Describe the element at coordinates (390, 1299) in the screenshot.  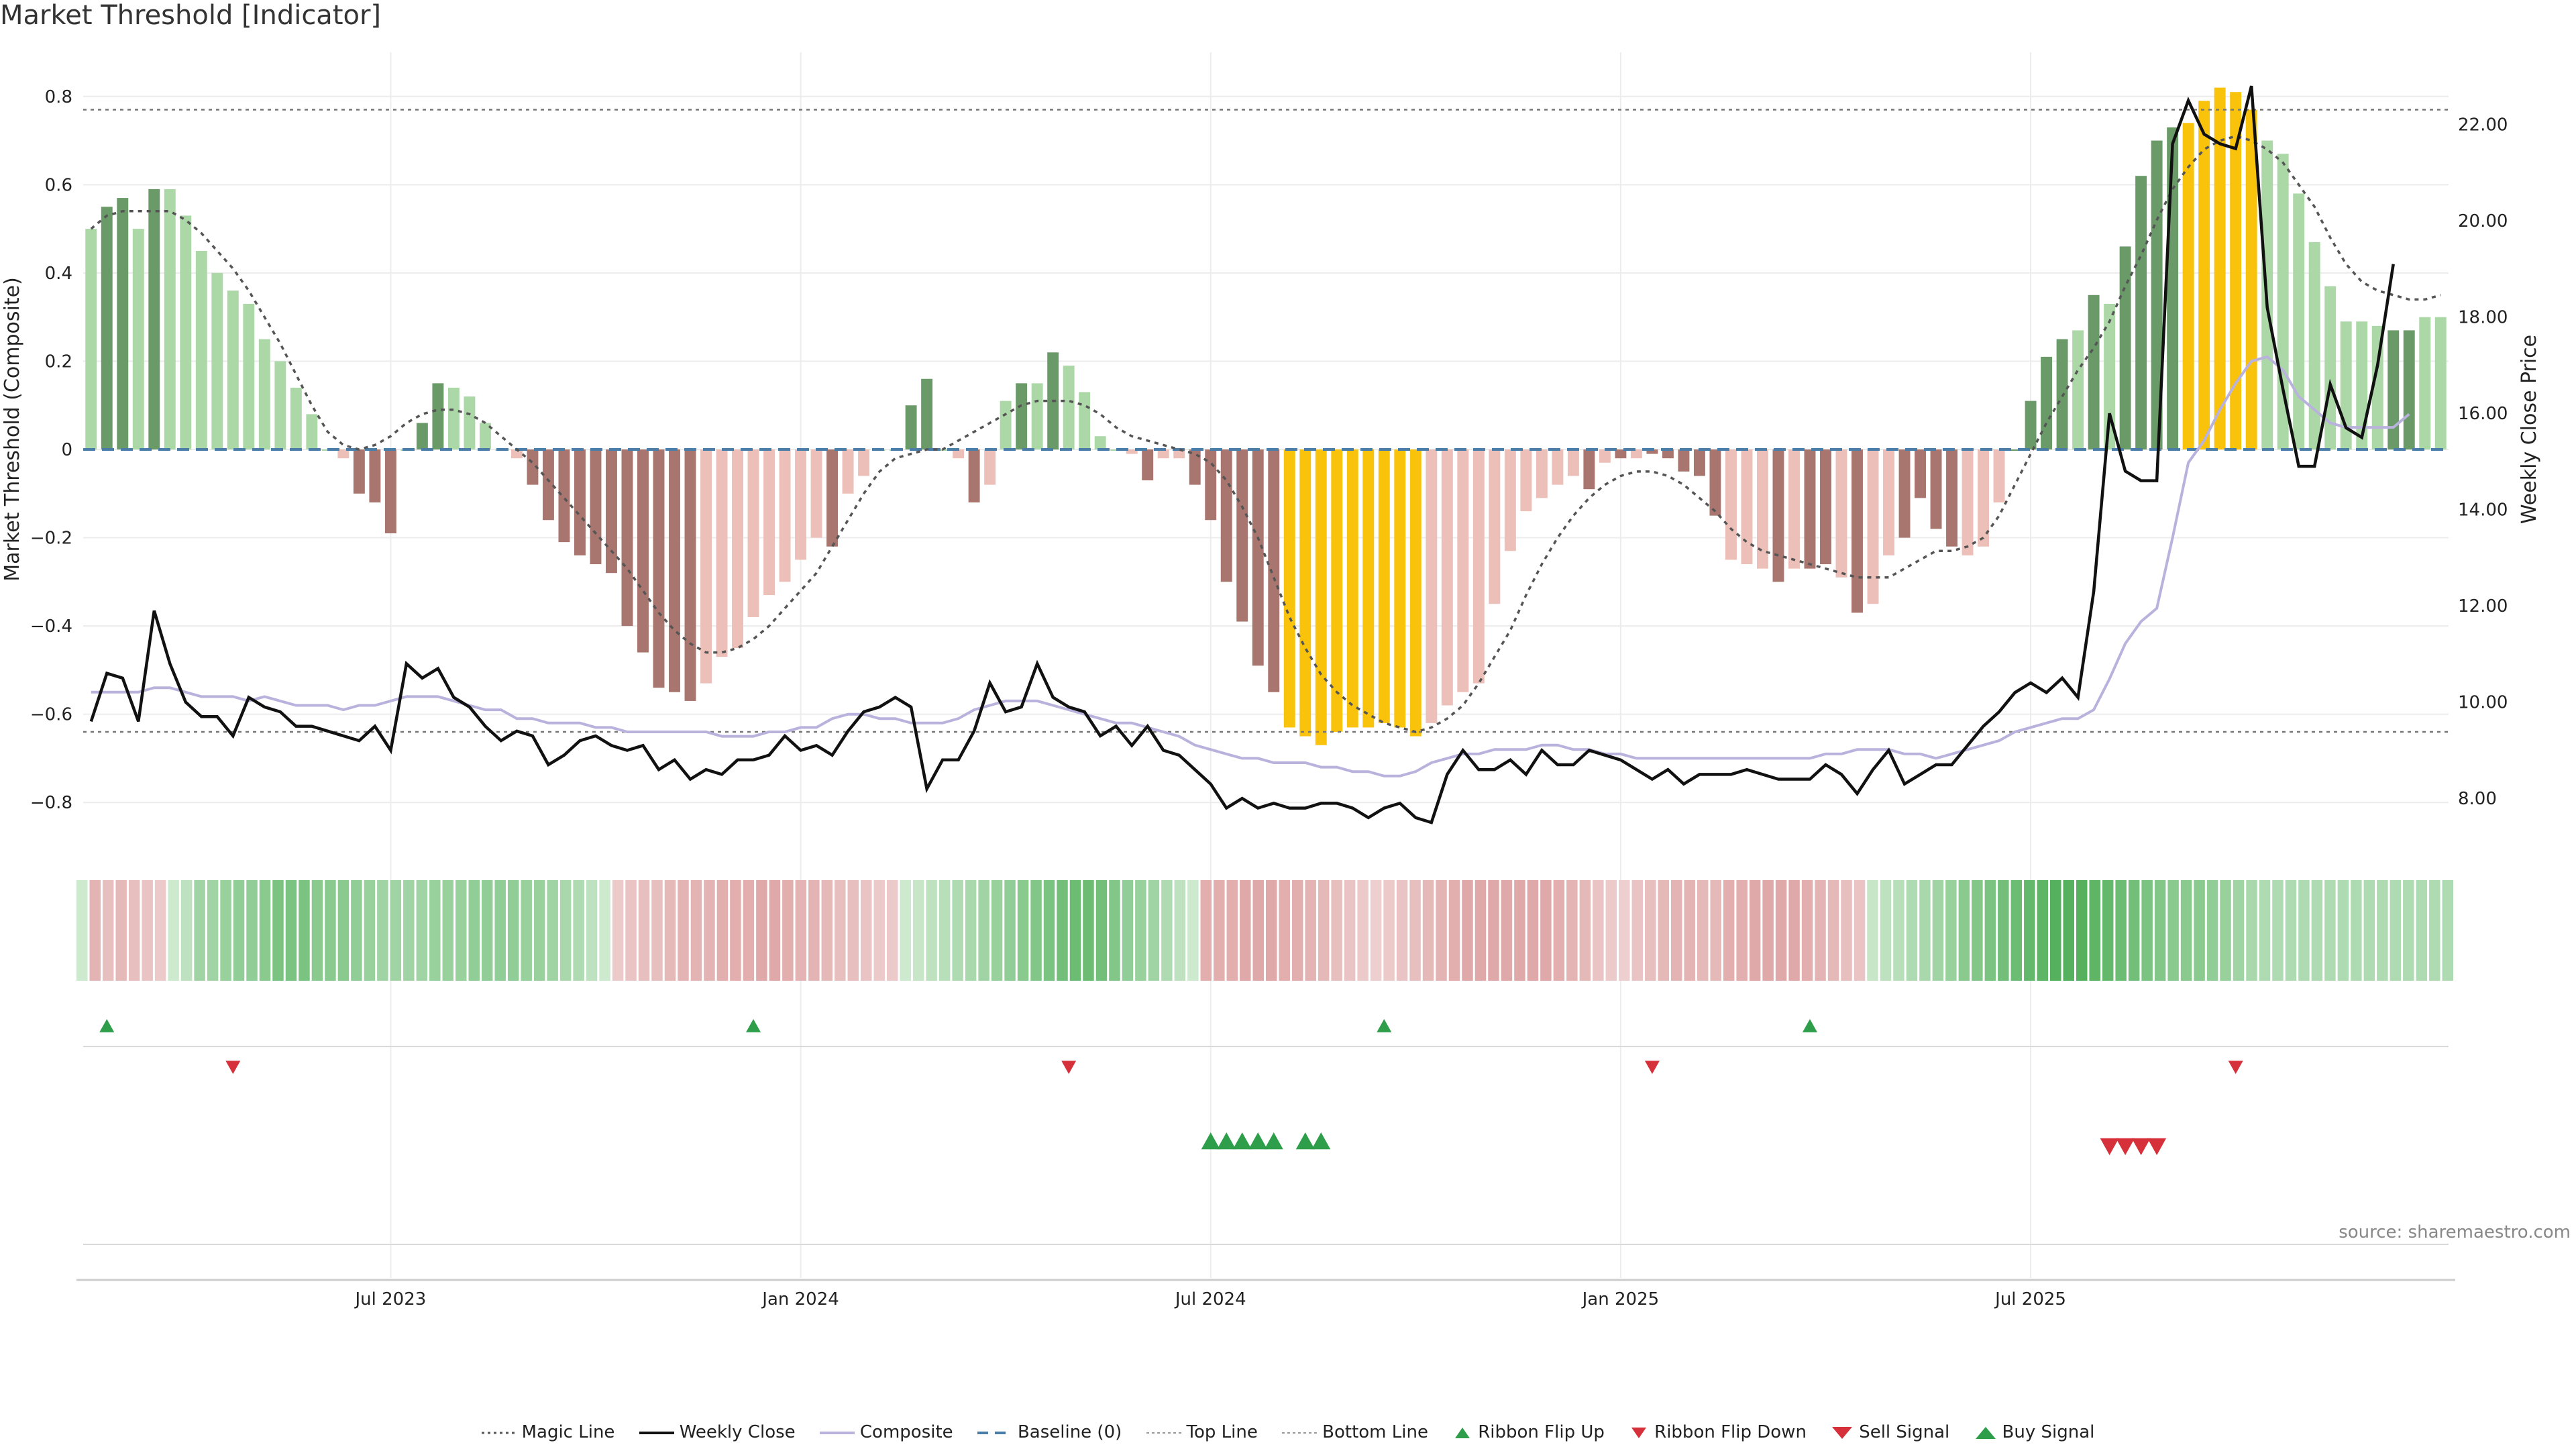
I see `x-tick-label: Jul 2023` at that location.